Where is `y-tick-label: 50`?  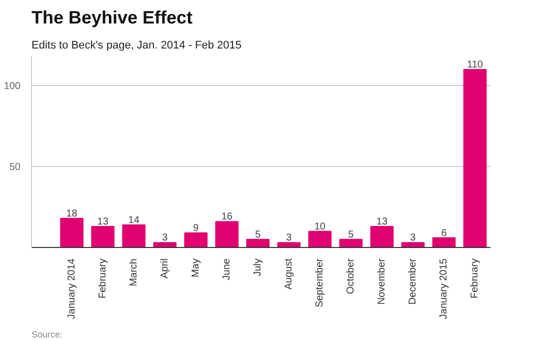
y-tick-label: 50 is located at coordinates (15, 168).